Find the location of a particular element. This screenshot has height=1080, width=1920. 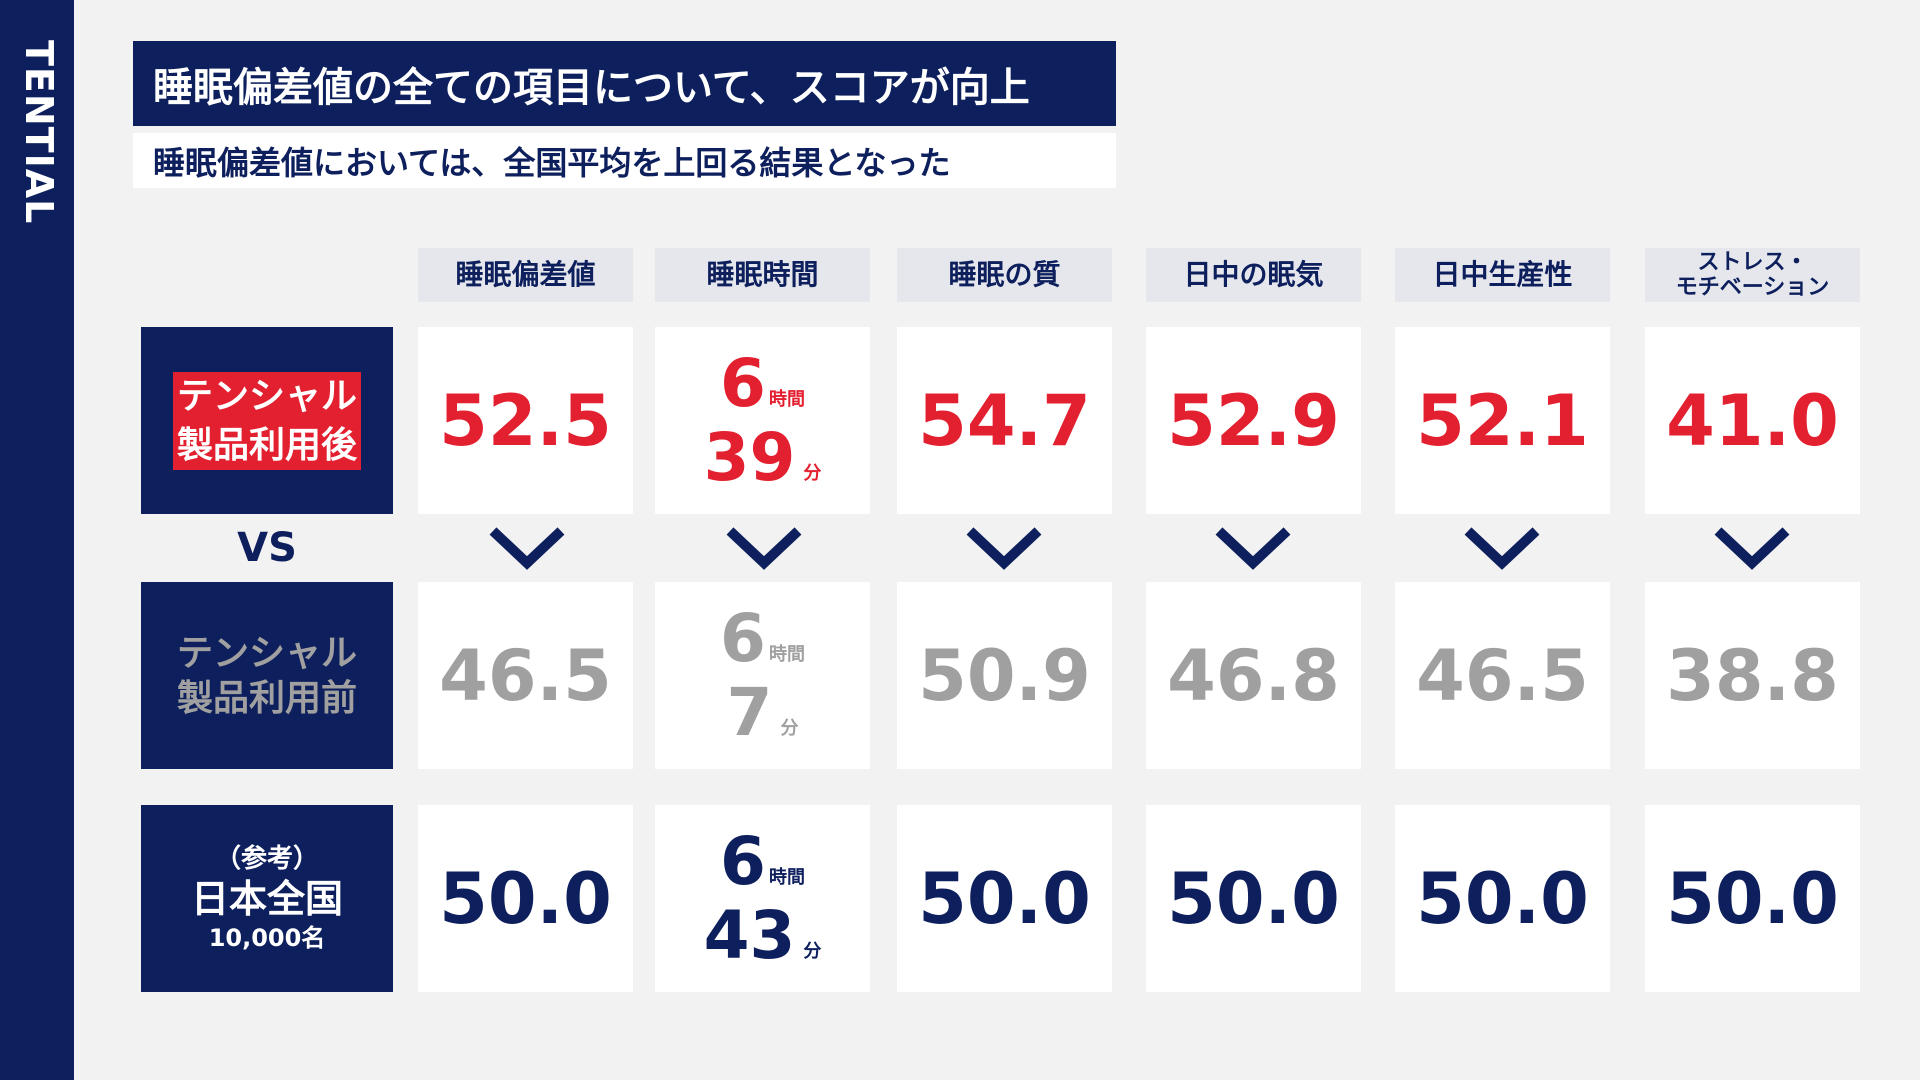

row-label-after: テンシャル 製品利用後 is located at coordinates (267, 420).